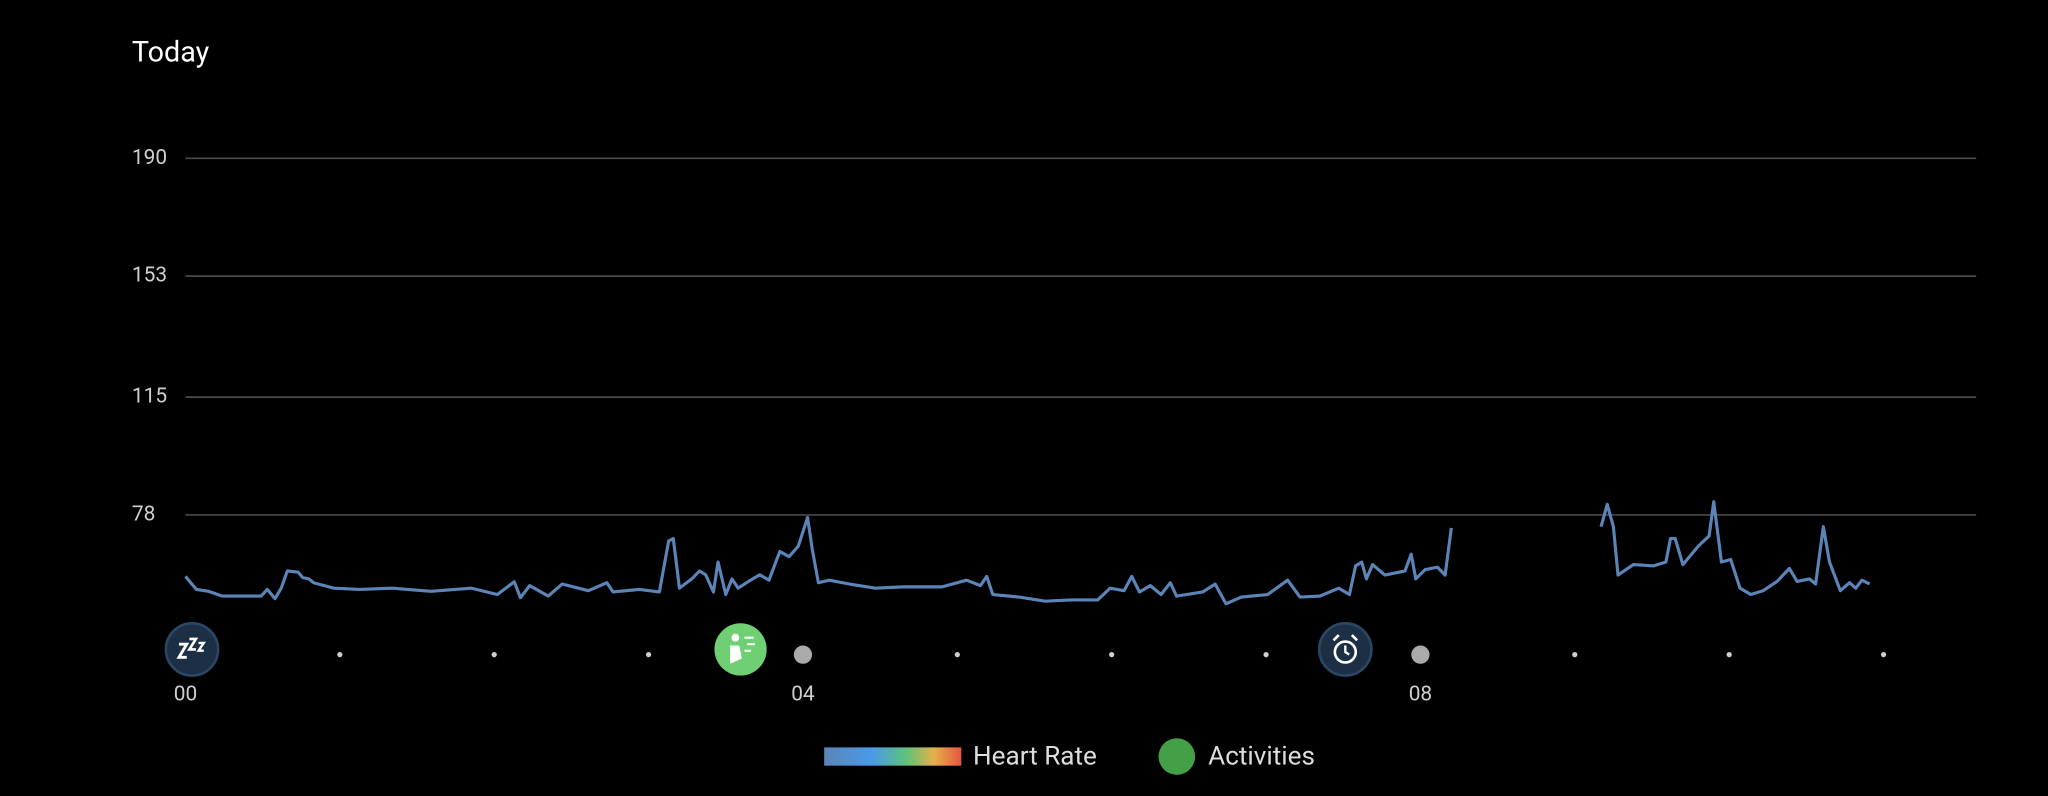  Describe the element at coordinates (149, 397) in the screenshot. I see `y-tick-label: 115` at that location.